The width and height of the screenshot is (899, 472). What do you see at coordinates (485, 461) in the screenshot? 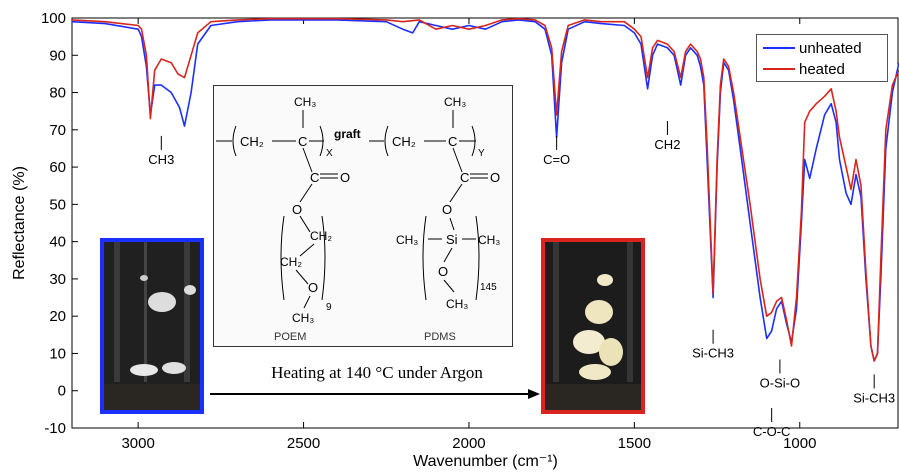
I see `x-axis-label: Wavenumber (cm⁻¹)` at bounding box center [485, 461].